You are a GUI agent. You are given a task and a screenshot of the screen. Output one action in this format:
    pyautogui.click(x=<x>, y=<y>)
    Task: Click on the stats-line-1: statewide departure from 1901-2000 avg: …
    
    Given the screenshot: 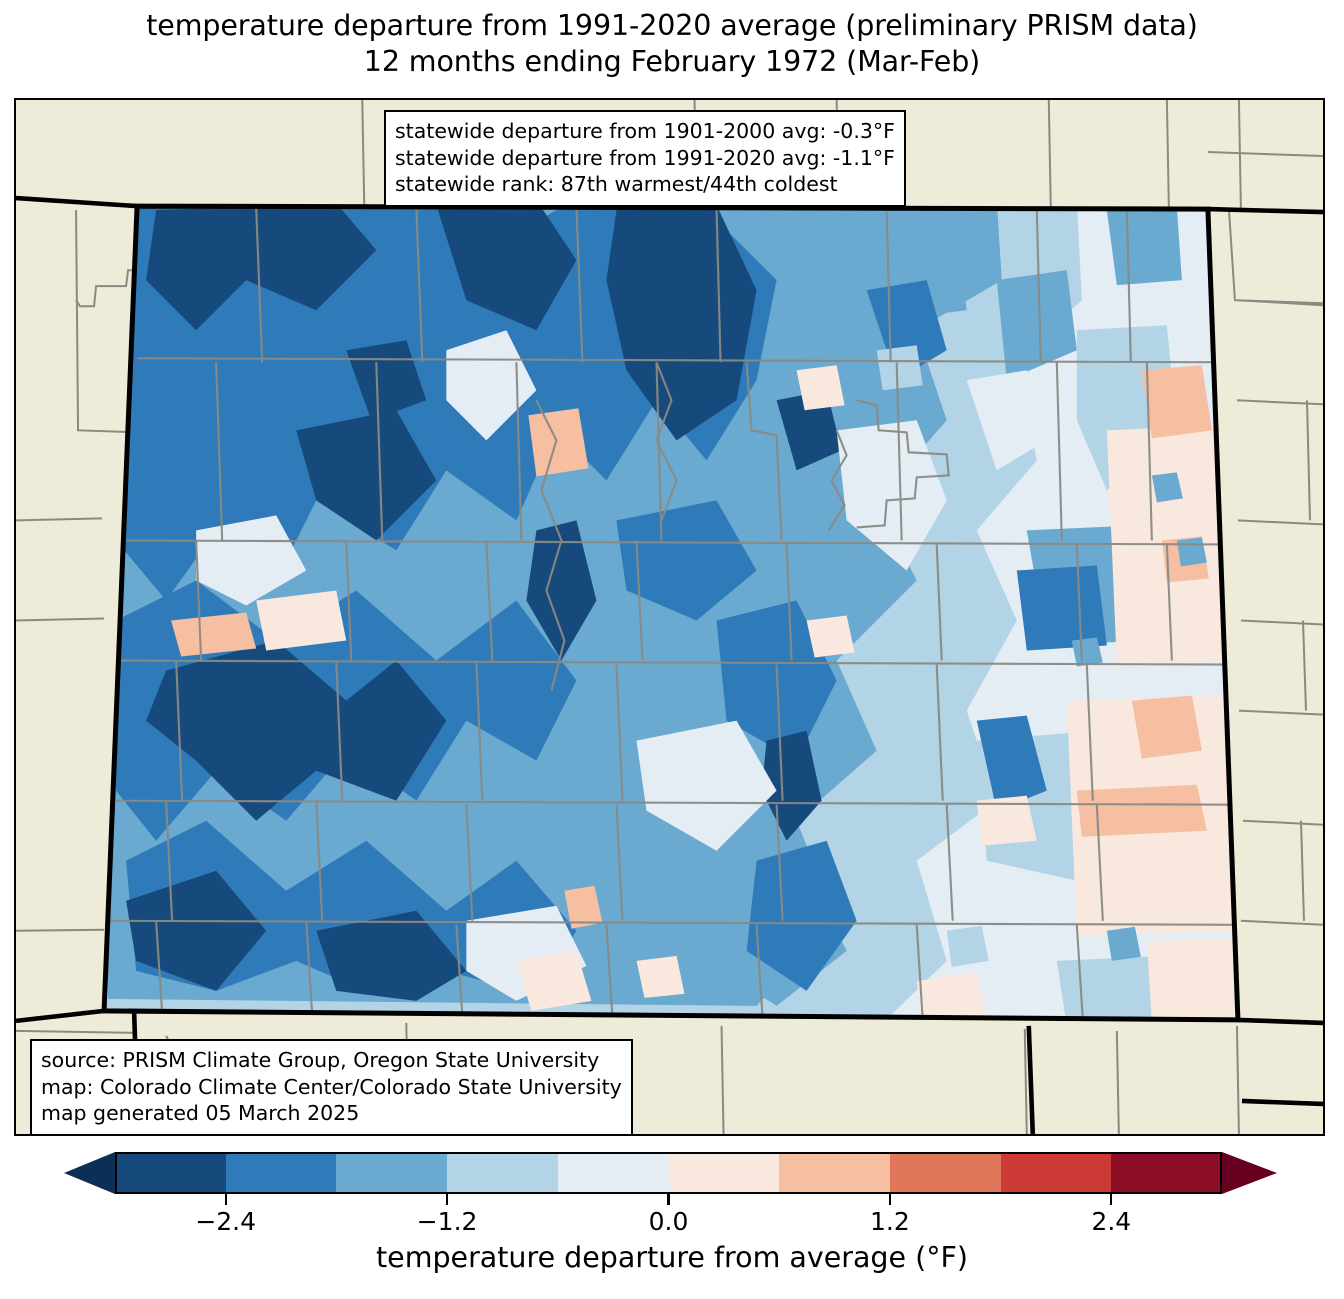 What is the action you would take?
    pyautogui.click(x=645, y=131)
    